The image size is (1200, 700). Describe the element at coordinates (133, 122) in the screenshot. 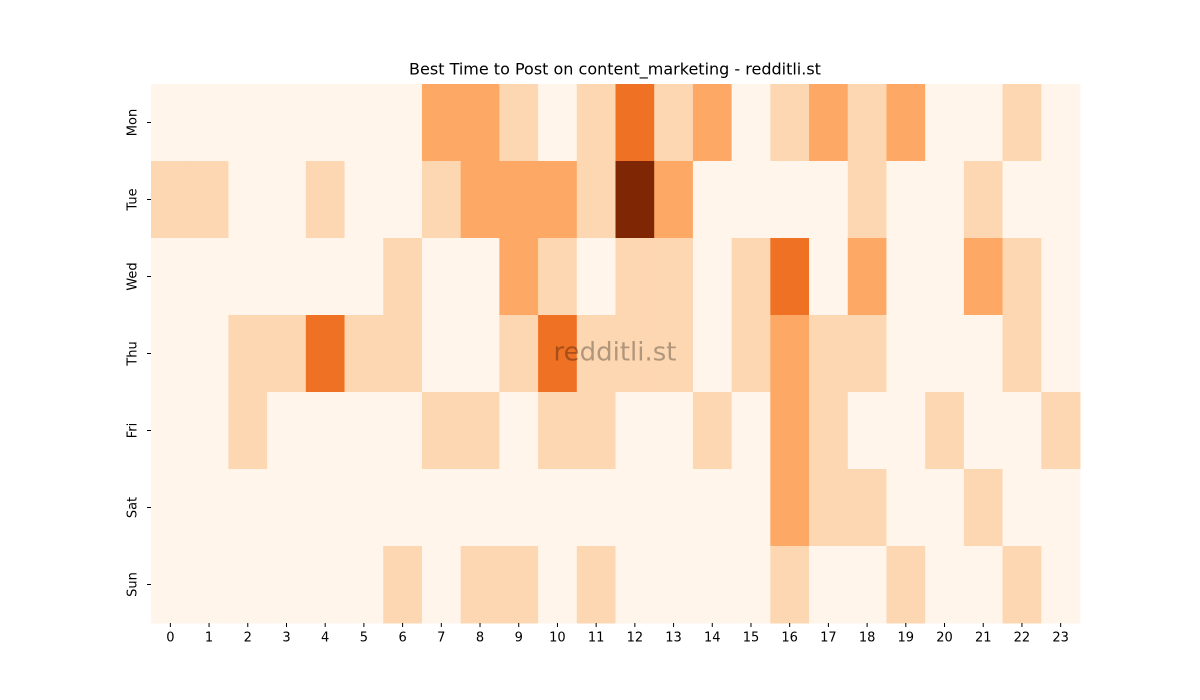

I see `y-tick-label: Mon` at that location.